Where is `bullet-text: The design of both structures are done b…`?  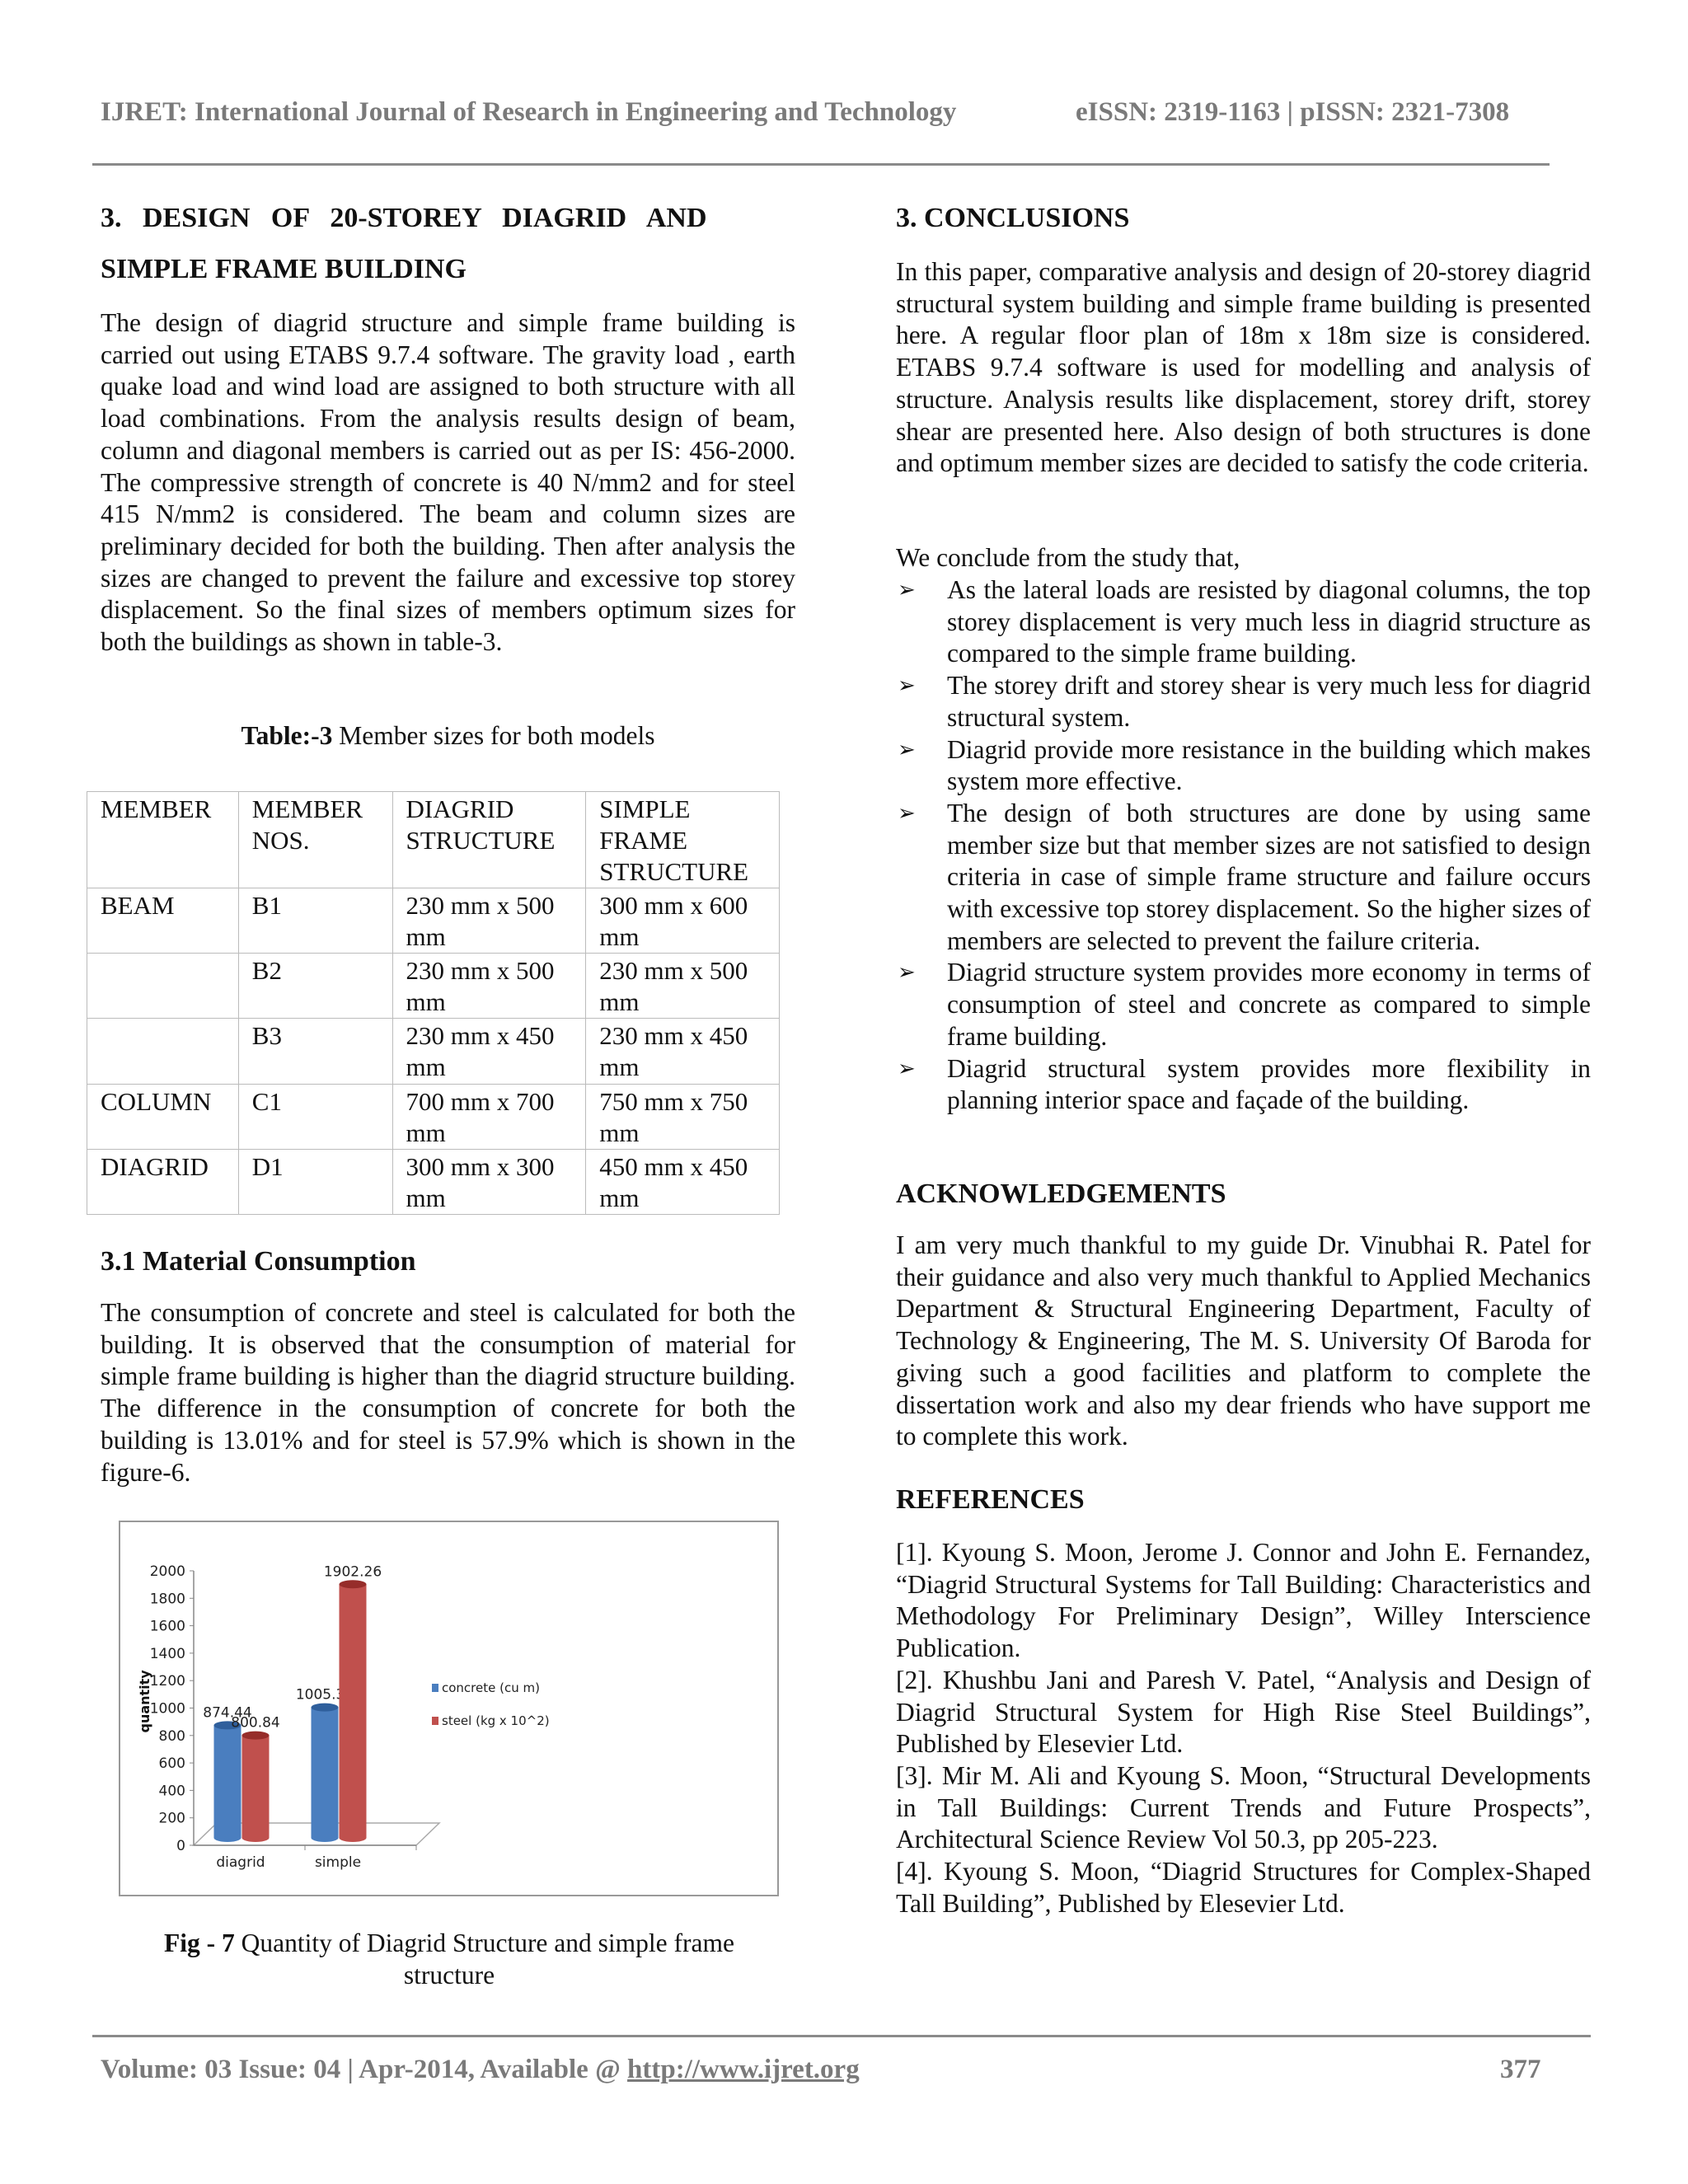 bullet-text: The design of both structures are done b… is located at coordinates (1269, 876).